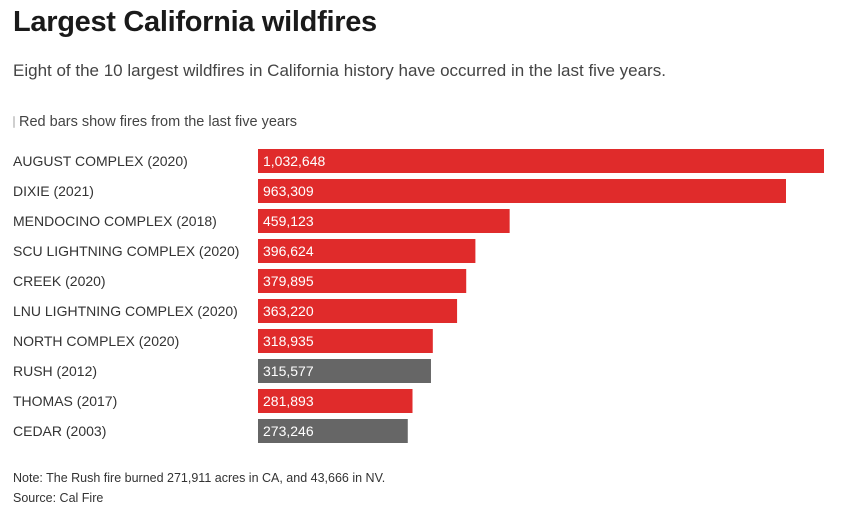  I want to click on category-label-august-complex-2020: AUGUST COMPLEX (2020), so click(100, 161).